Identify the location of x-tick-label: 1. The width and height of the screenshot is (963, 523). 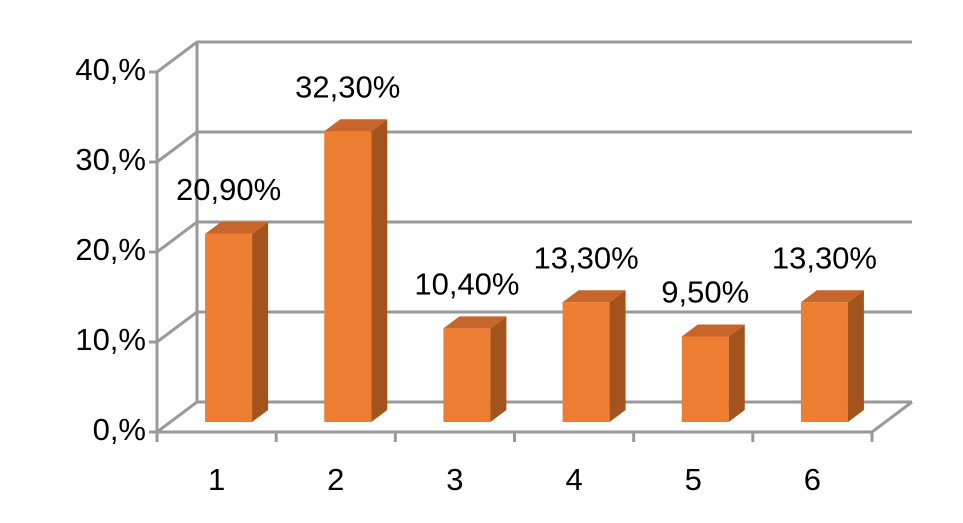
(216, 479).